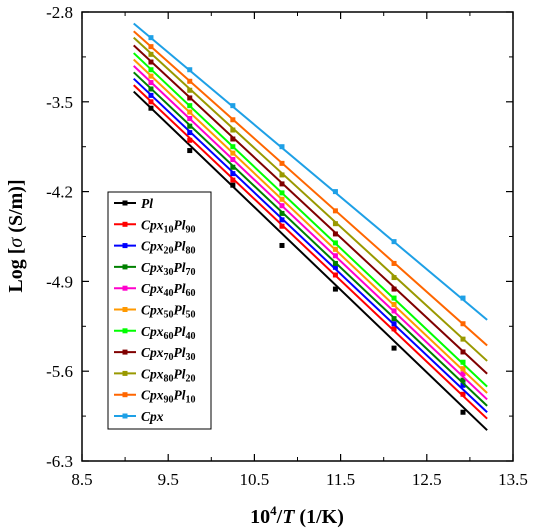 This screenshot has width=550, height=532. Describe the element at coordinates (168, 248) in the screenshot. I see `legend-label: Cpx20Pl80` at that location.